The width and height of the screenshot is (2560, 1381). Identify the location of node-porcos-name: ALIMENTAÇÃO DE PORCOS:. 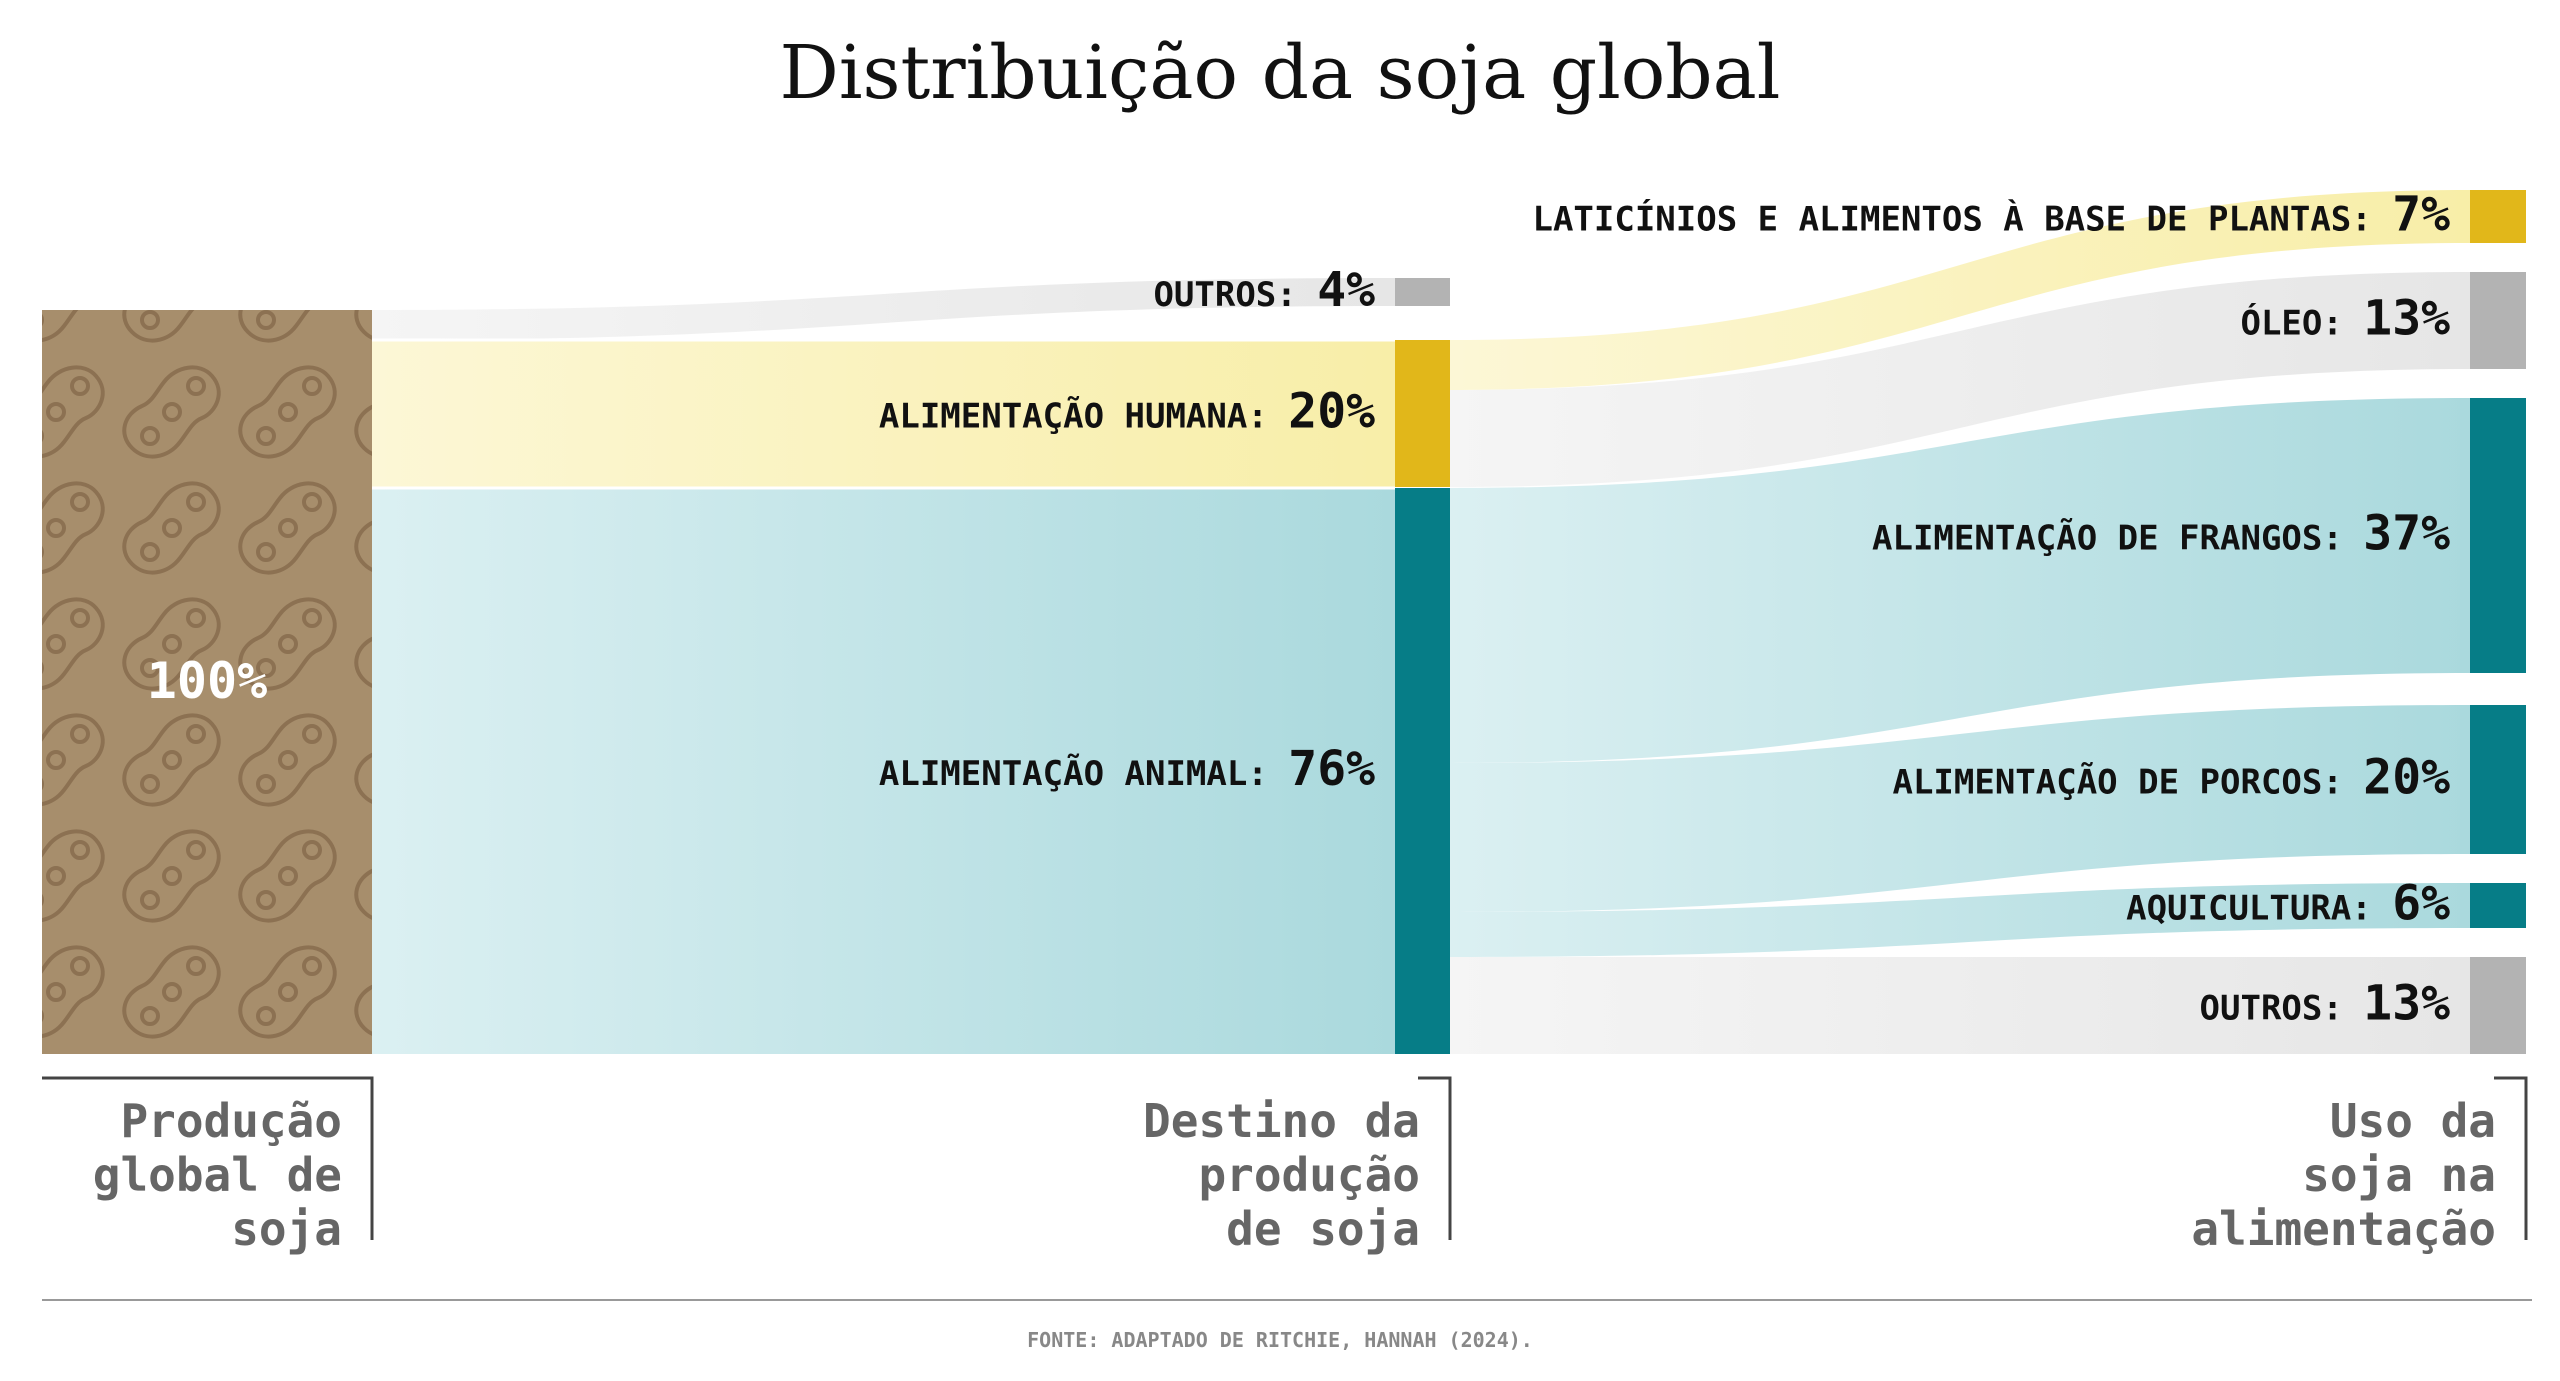
(2127, 782).